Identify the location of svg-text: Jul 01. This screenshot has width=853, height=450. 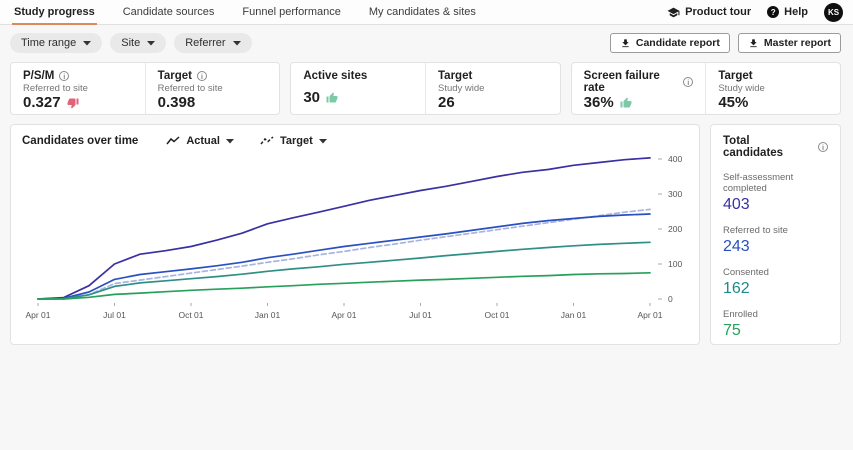
(114, 315).